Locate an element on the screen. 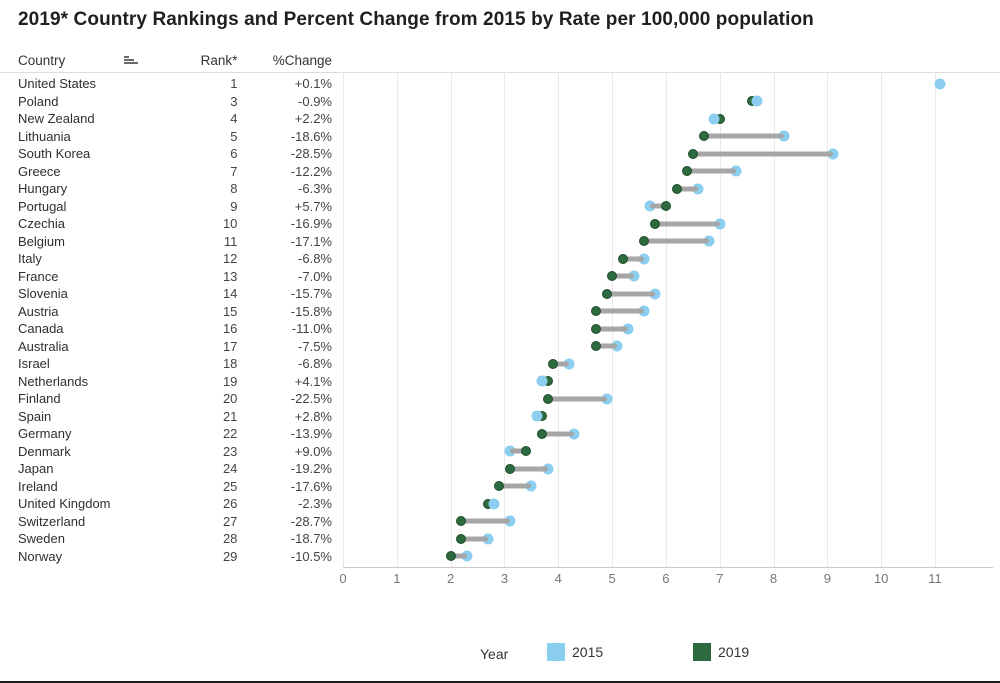 The image size is (1000, 683). change-cell: -7.0% is located at coordinates (315, 276).